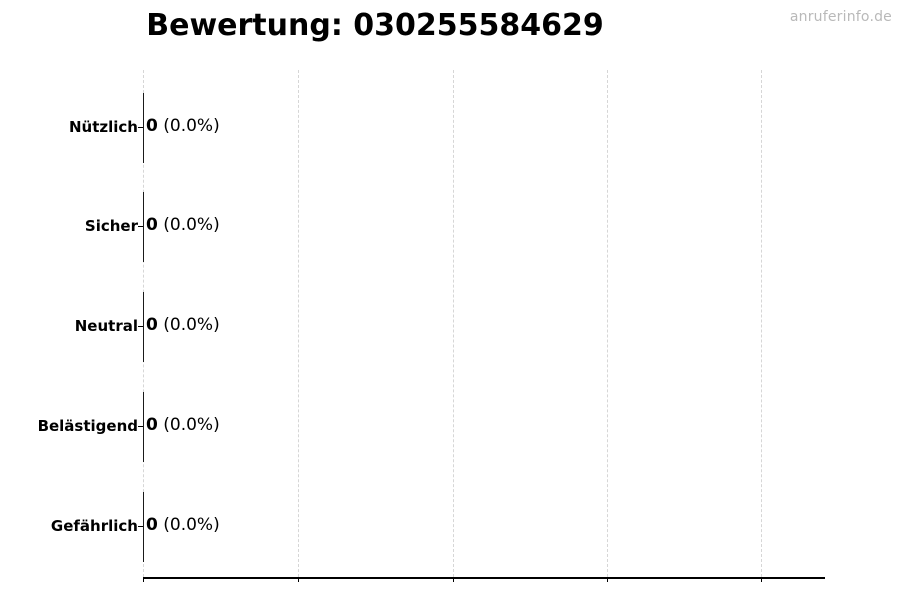  What do you see at coordinates (103, 127) in the screenshot?
I see `y-axis-label-nuetzlich: Nützlich` at bounding box center [103, 127].